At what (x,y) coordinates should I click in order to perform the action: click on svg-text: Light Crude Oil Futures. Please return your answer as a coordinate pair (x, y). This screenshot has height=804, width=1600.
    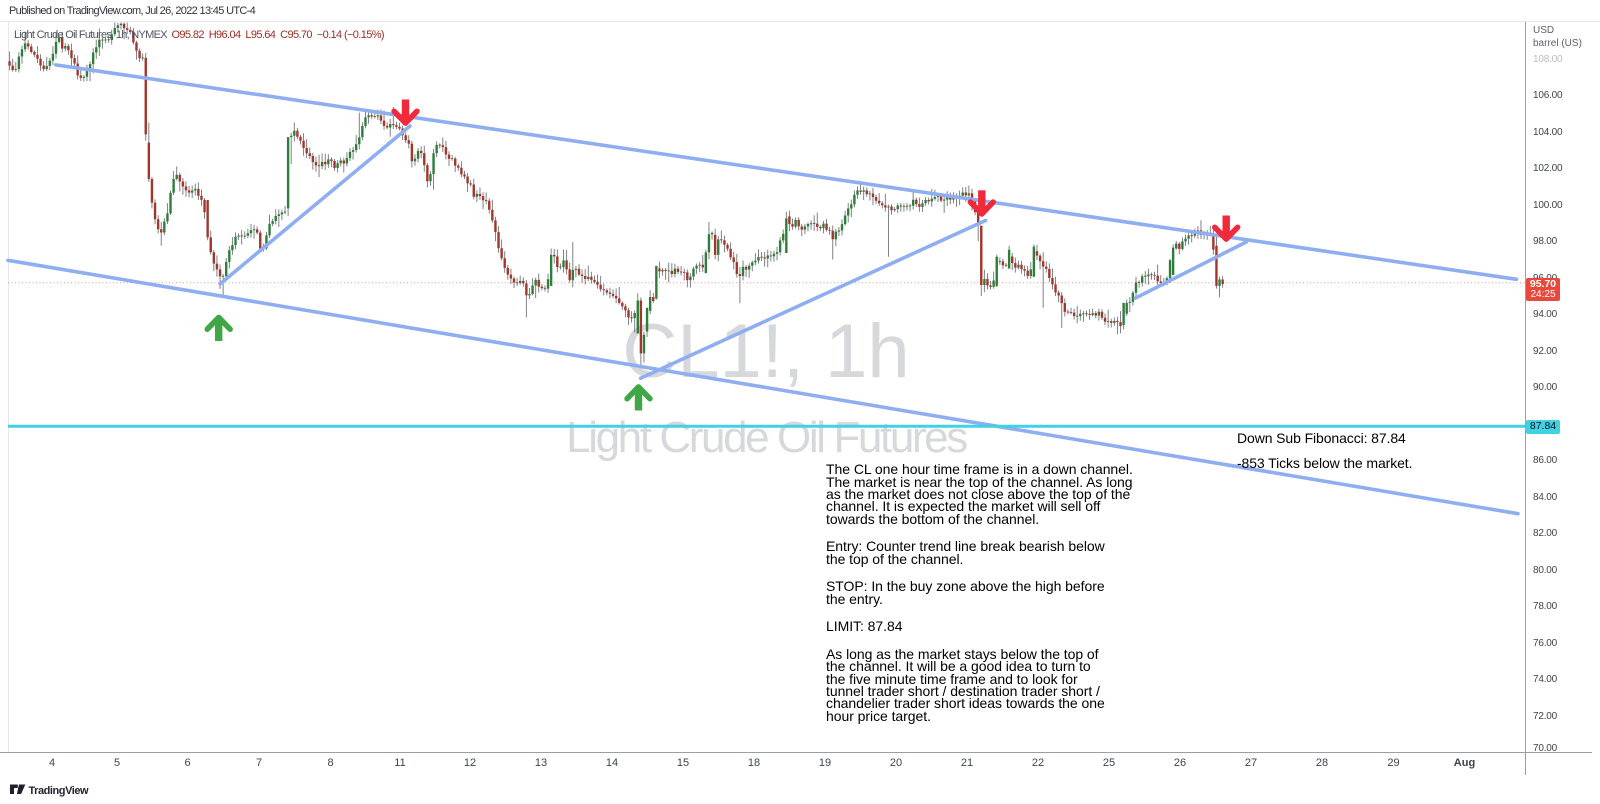
    Looking at the image, I should click on (766, 437).